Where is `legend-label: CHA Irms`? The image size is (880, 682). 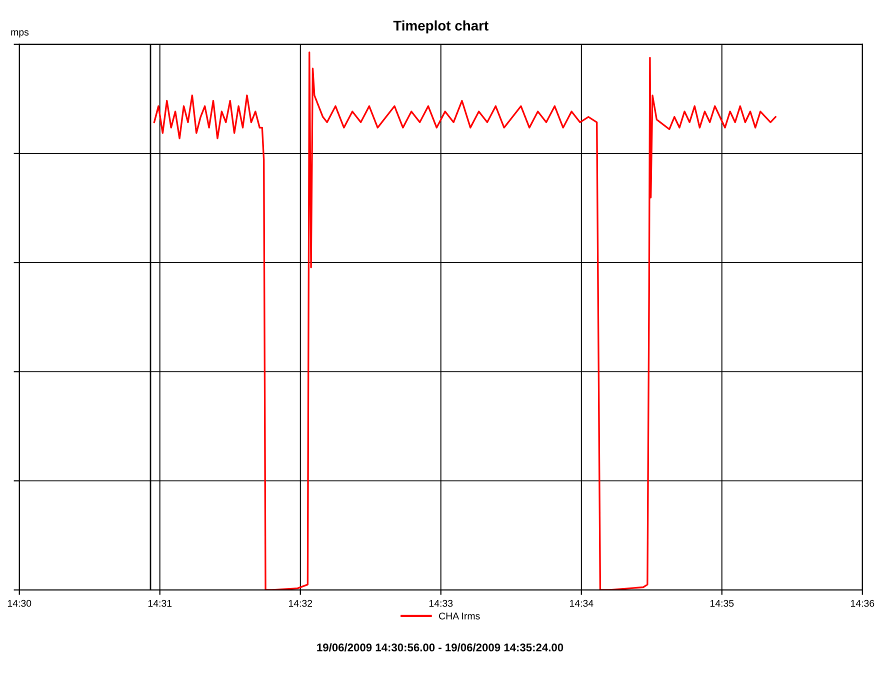 legend-label: CHA Irms is located at coordinates (459, 616).